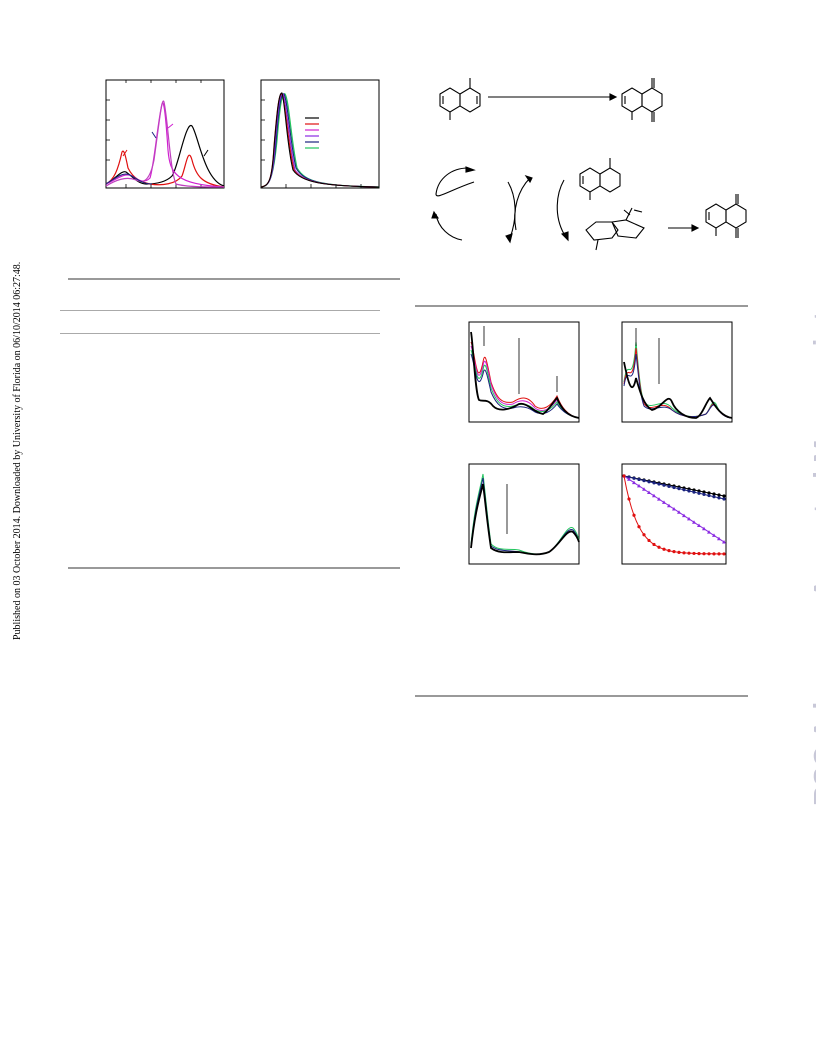 Image resolution: width=816 pixels, height=1056 pixels. I want to click on absorption-spectra-plot, so click(165, 134).